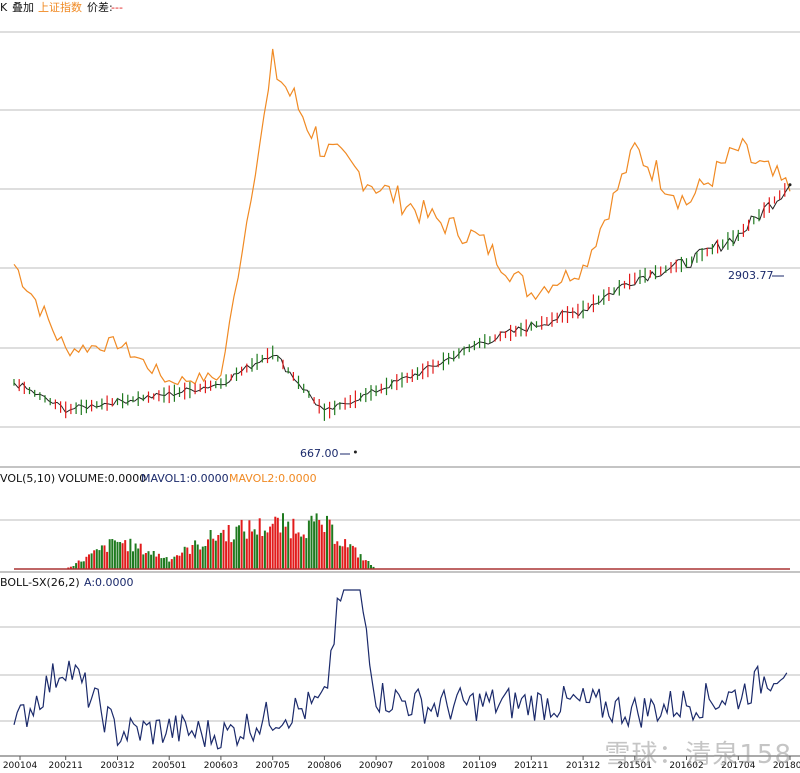 Image resolution: width=800 pixels, height=773 pixels. I want to click on x-tick-label: 201806, so click(786, 766).